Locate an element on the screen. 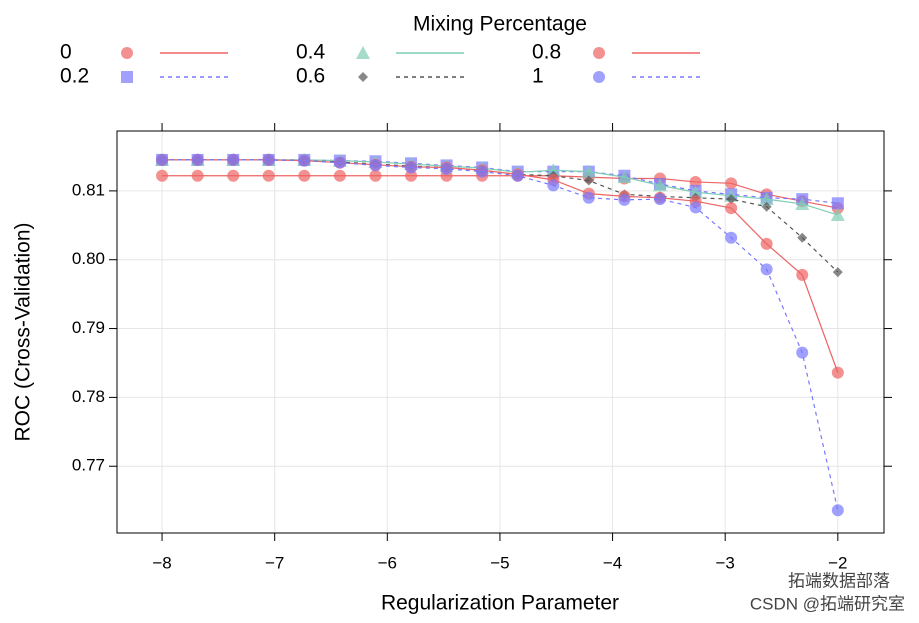 The image size is (919, 623). x-tick-label: −2 is located at coordinates (837, 562).